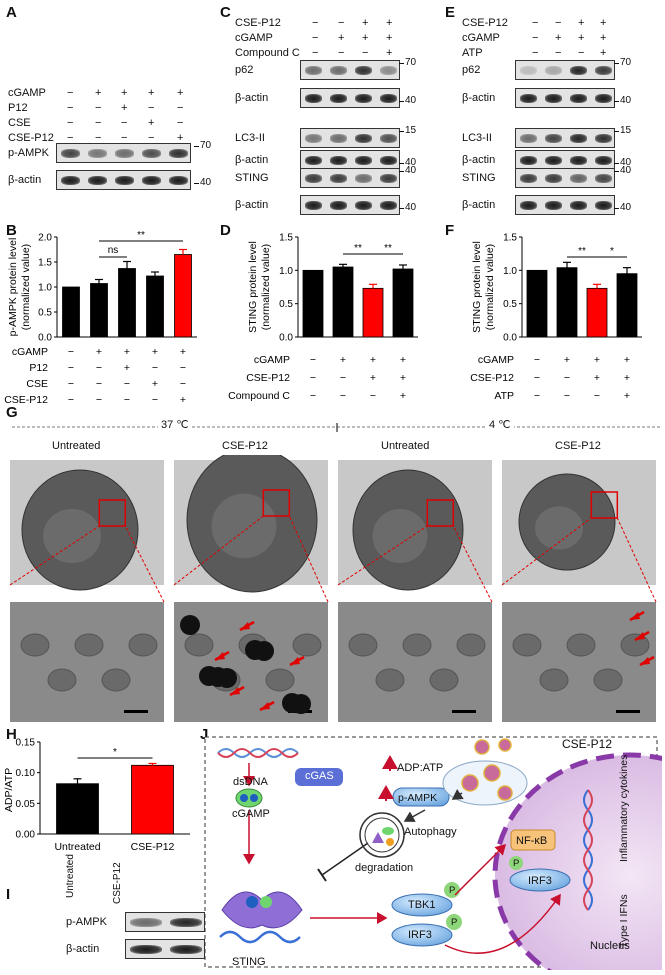 This screenshot has height=975, width=665. I want to click on y-tick-label: 0.05, so click(26, 804).